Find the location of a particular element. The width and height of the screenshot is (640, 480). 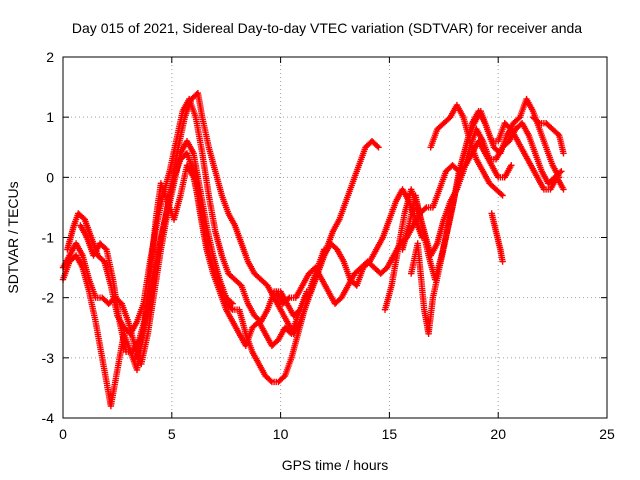

y-tick-label: 0 is located at coordinates (50, 177).